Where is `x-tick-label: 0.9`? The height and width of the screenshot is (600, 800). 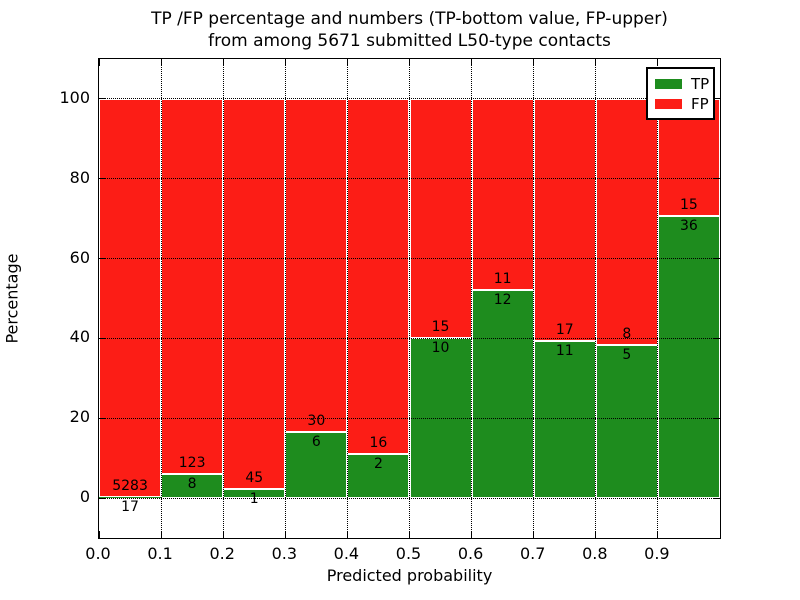
x-tick-label: 0.9 is located at coordinates (657, 553).